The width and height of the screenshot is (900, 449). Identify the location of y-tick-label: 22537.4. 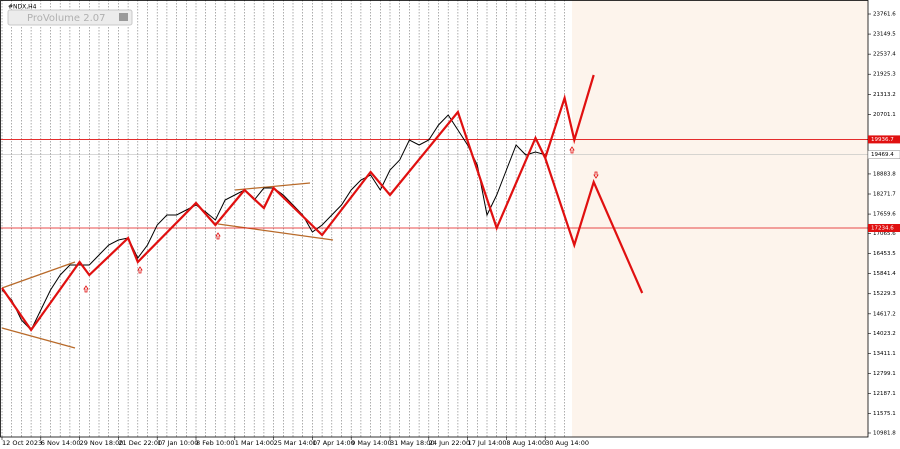
(884, 55).